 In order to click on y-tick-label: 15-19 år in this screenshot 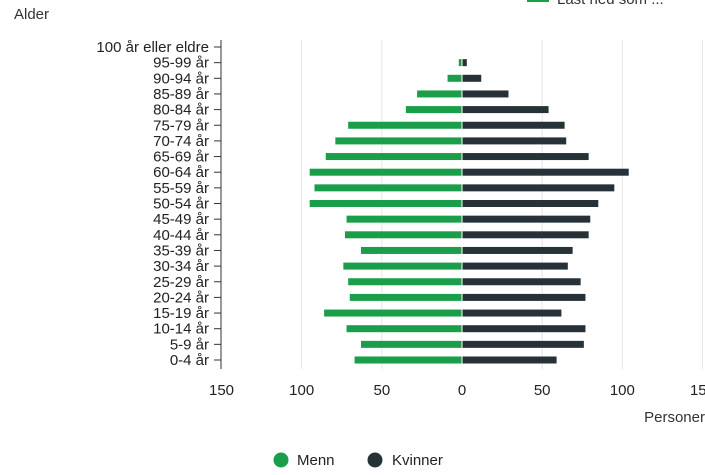, I will do `click(181, 313)`.